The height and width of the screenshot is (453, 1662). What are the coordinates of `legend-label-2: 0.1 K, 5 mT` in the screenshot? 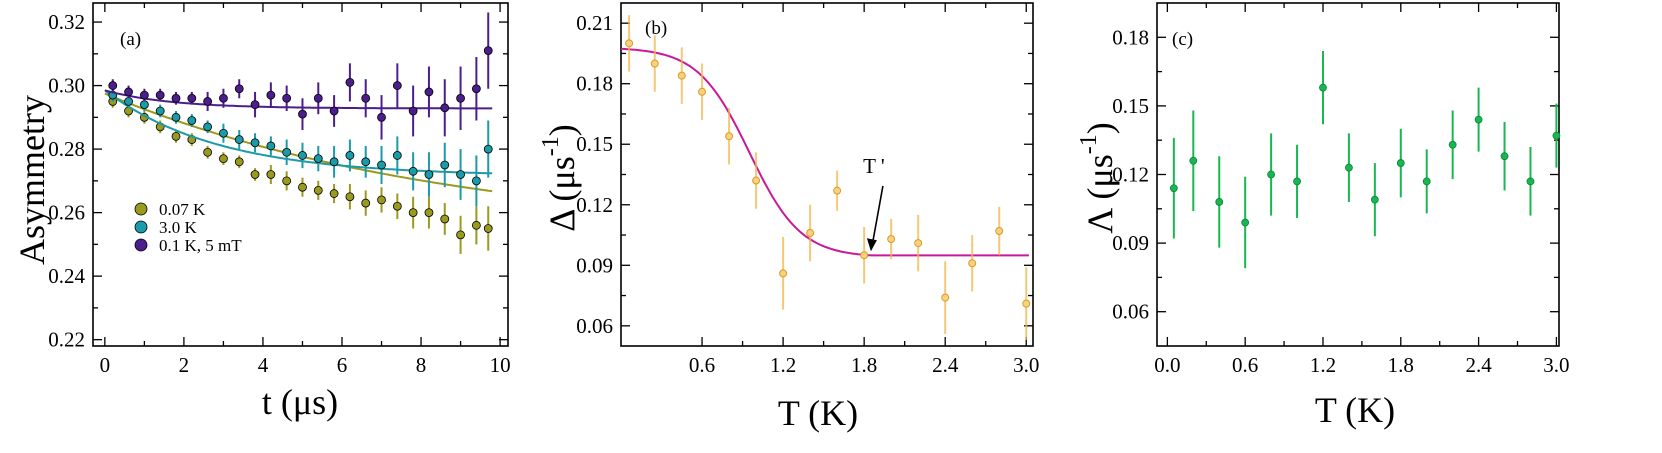 It's located at (200, 245).